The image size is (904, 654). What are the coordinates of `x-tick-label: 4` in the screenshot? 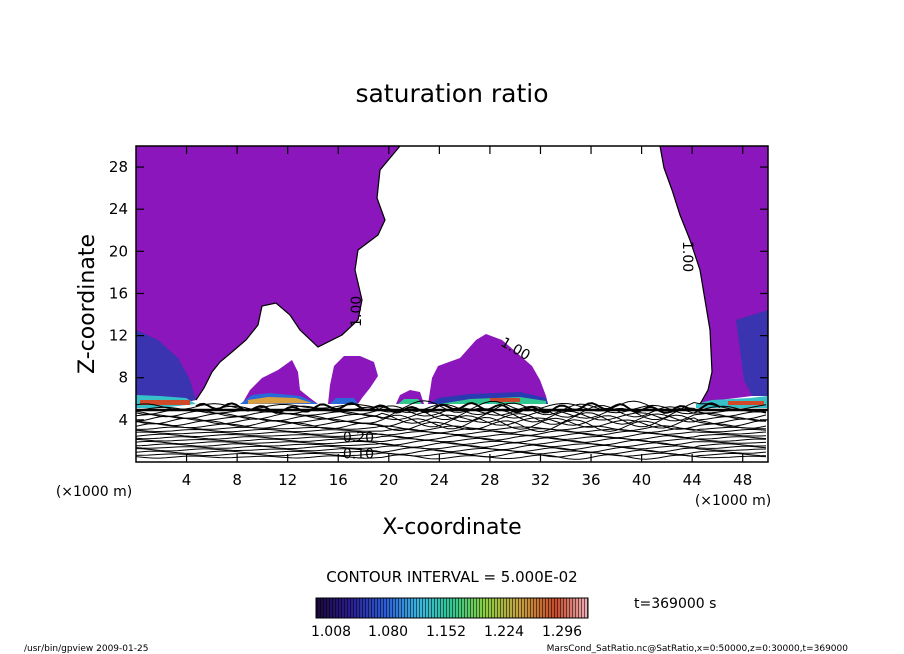 It's located at (187, 480).